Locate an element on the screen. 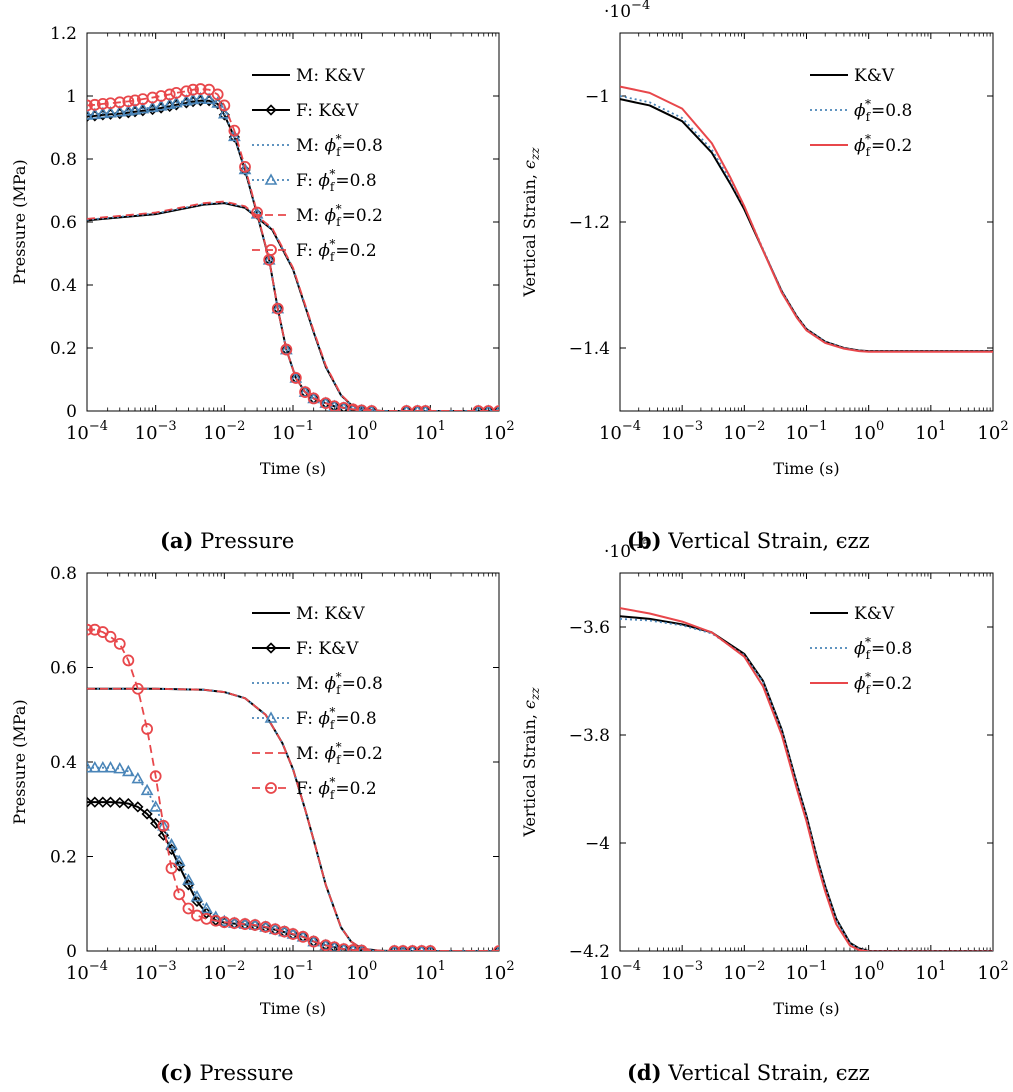 This screenshot has height=1092, width=1013. x-tick-label: 10⁻⁴ is located at coordinates (87, 431).